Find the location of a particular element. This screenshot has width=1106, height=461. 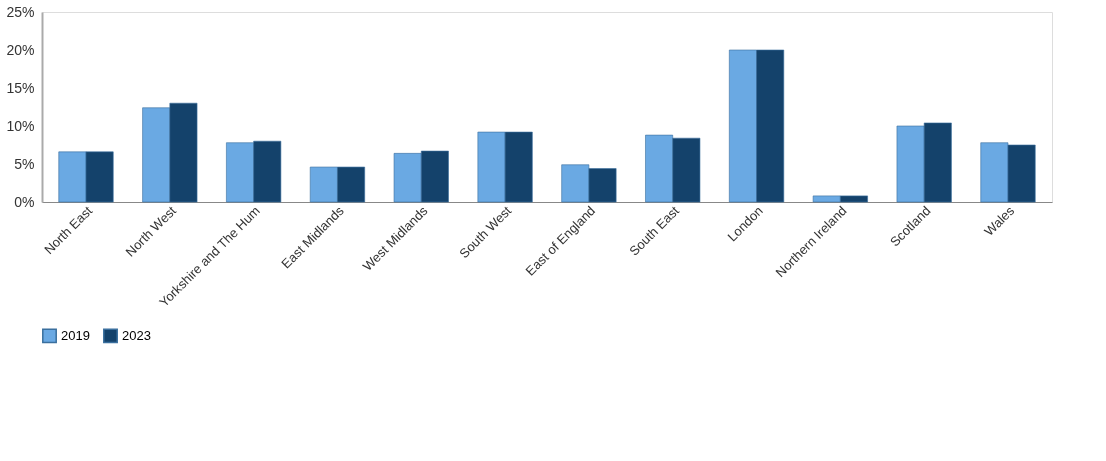

y-tick-label: 0% is located at coordinates (24, 201).